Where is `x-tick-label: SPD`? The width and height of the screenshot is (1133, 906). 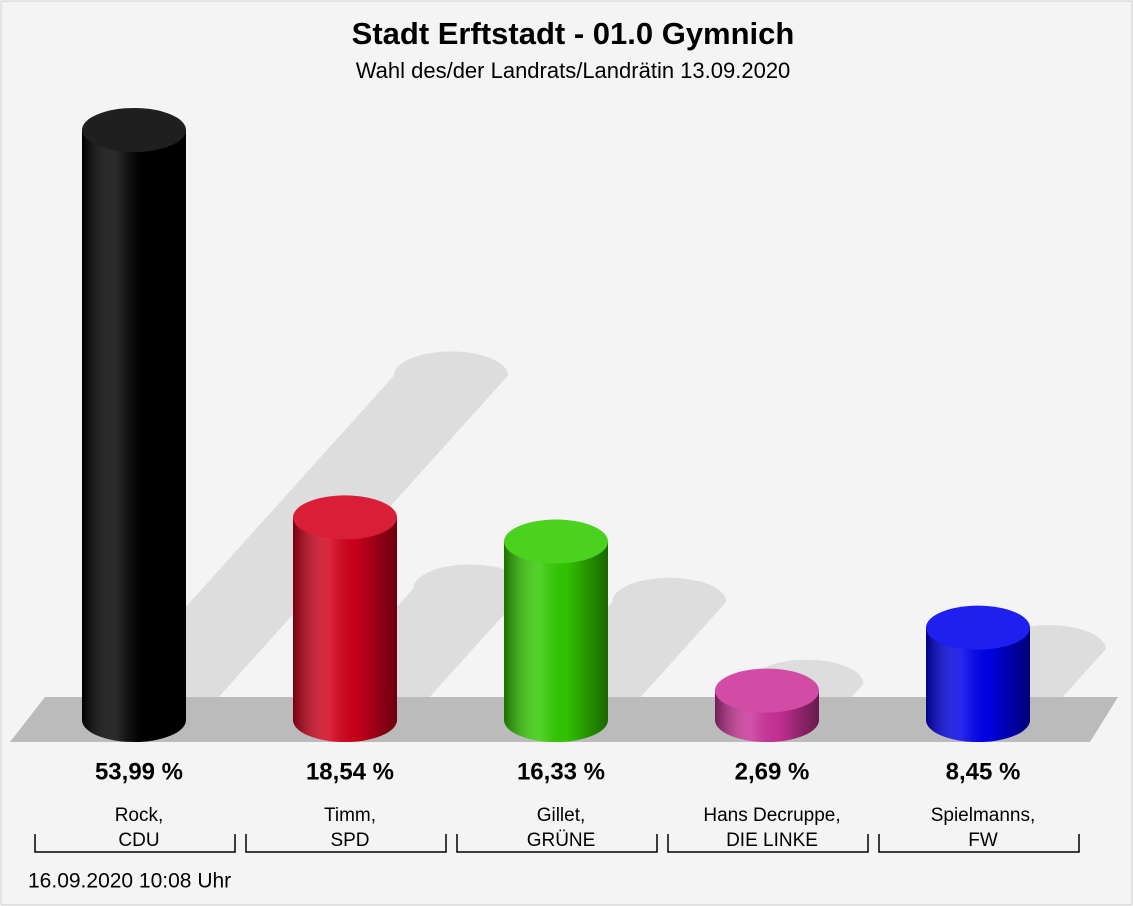
x-tick-label: SPD is located at coordinates (349, 840).